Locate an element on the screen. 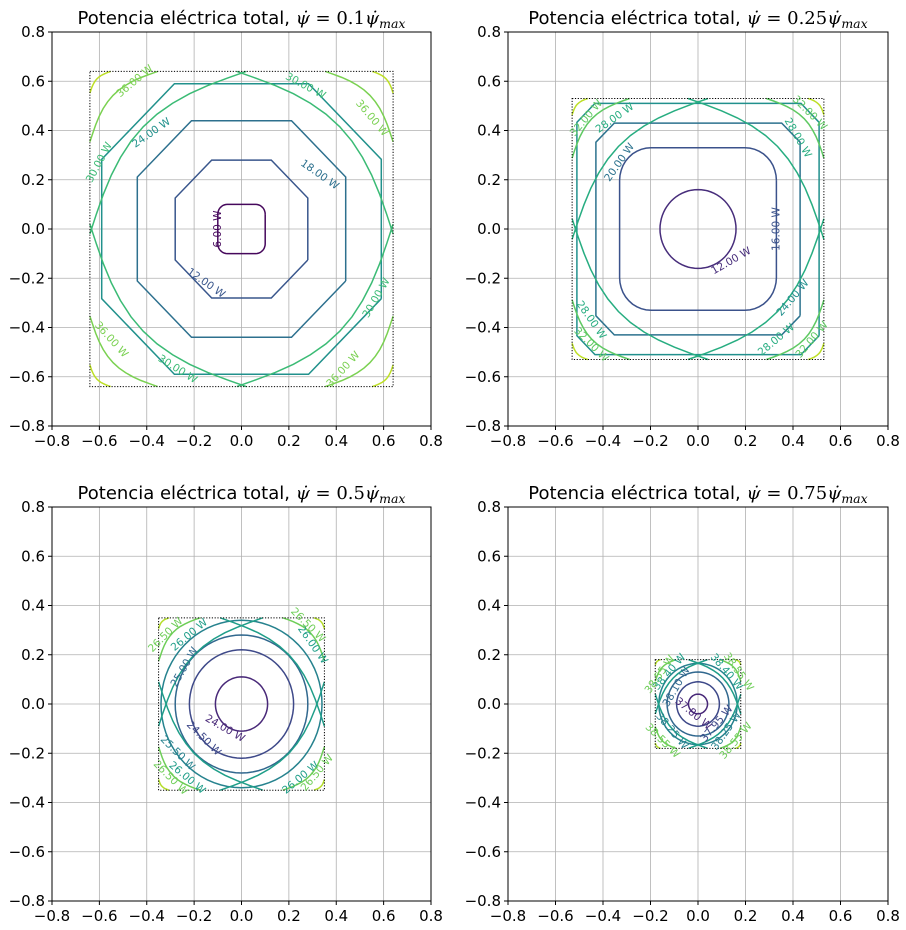 Image resolution: width=906 pixels, height=930 pixels. contour-group is located at coordinates (241, 229).